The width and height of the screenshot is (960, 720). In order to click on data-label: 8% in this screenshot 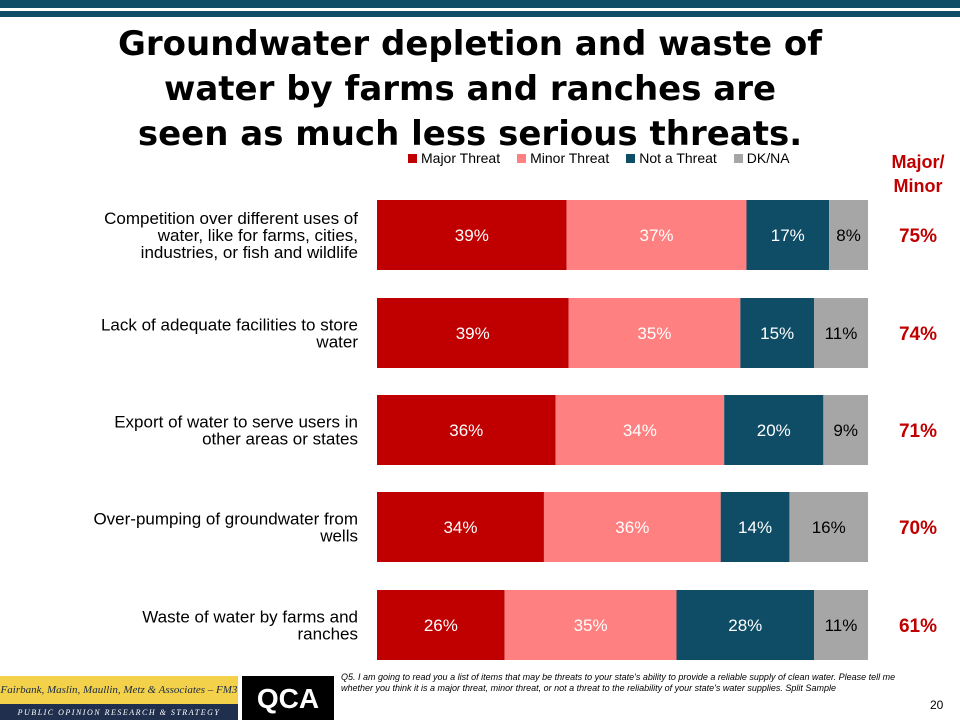, I will do `click(848, 235)`.